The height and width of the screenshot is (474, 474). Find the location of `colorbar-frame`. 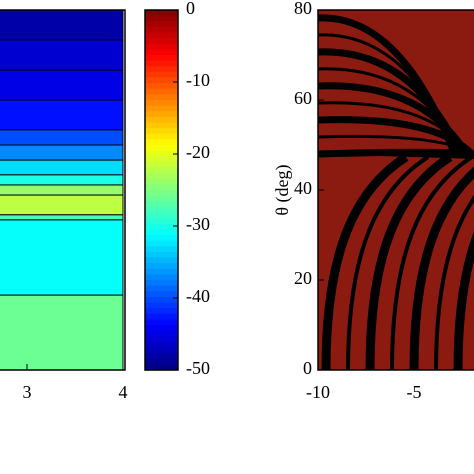

colorbar-frame is located at coordinates (161, 190).